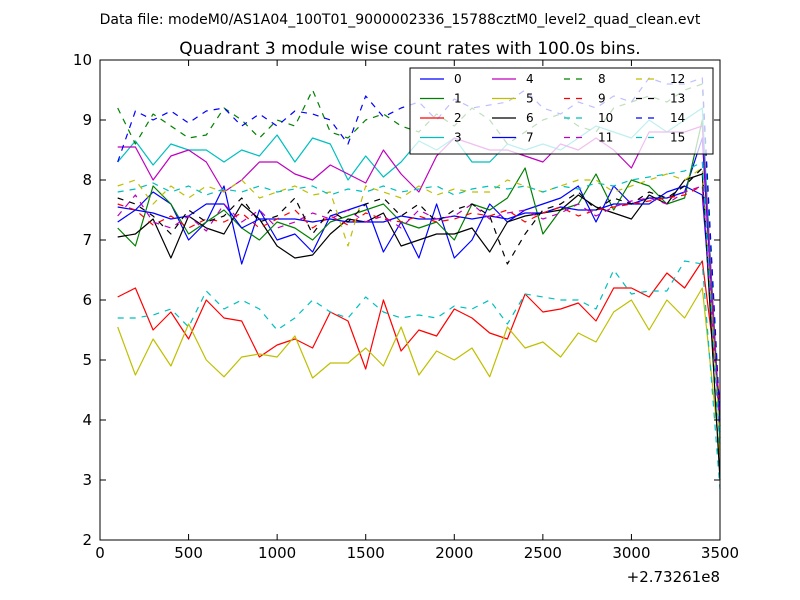  Describe the element at coordinates (677, 118) in the screenshot. I see `legend-label-14: 14` at that location.